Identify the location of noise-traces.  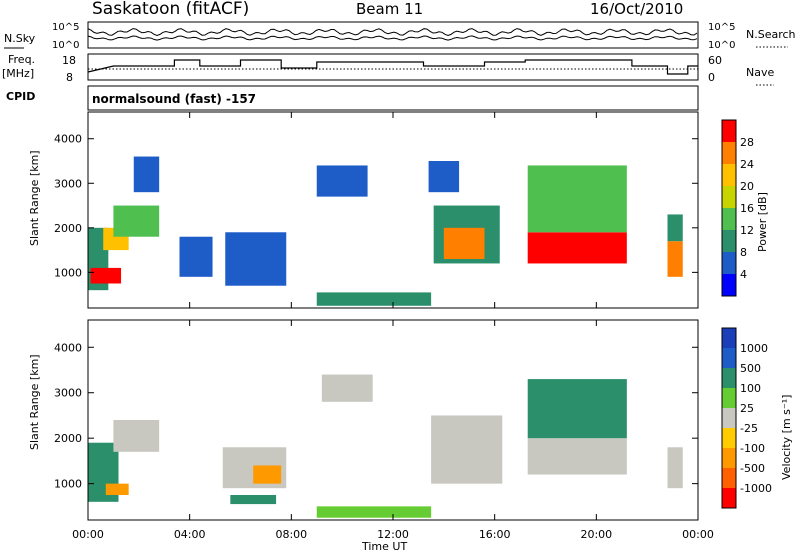
(392, 34).